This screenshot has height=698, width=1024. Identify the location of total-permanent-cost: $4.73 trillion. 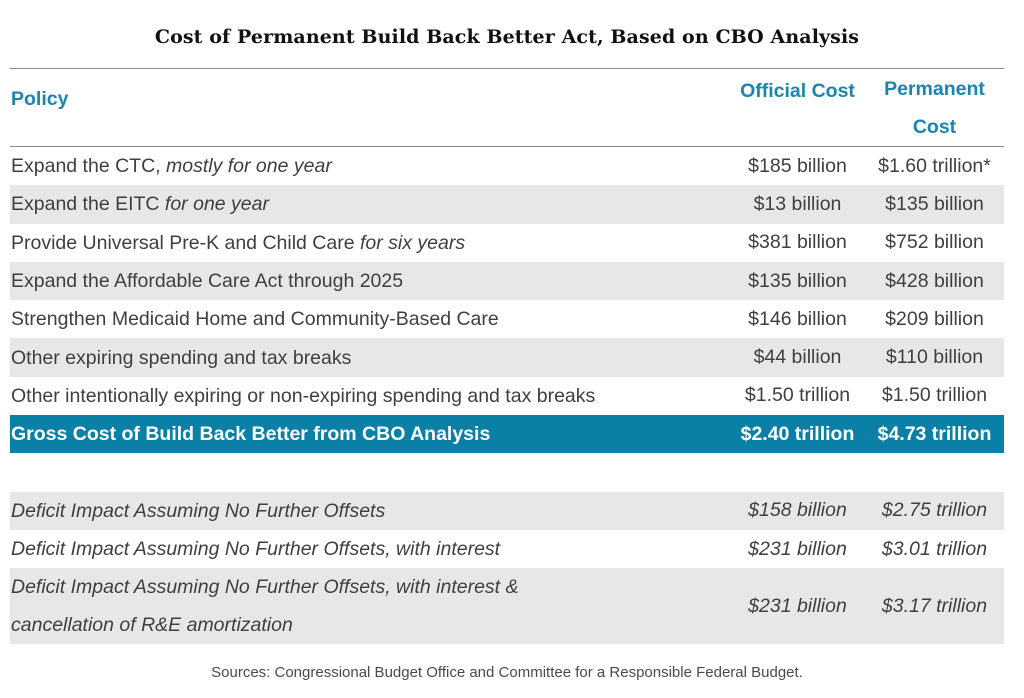
(934, 433).